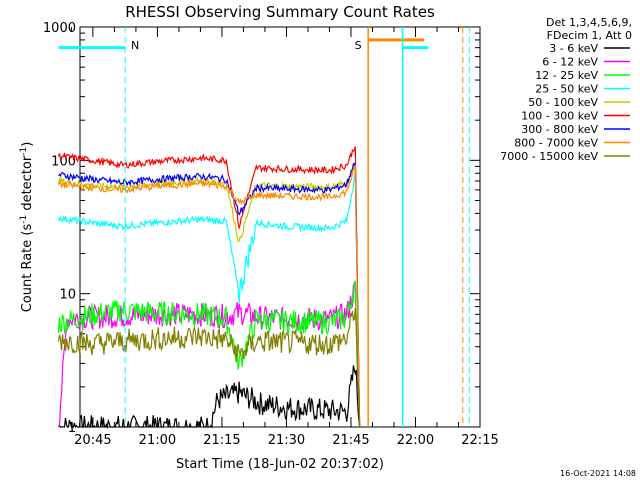 This screenshot has height=480, width=640. Describe the element at coordinates (549, 156) in the screenshot. I see `legend-label: 7000 - 15000 keV` at that location.